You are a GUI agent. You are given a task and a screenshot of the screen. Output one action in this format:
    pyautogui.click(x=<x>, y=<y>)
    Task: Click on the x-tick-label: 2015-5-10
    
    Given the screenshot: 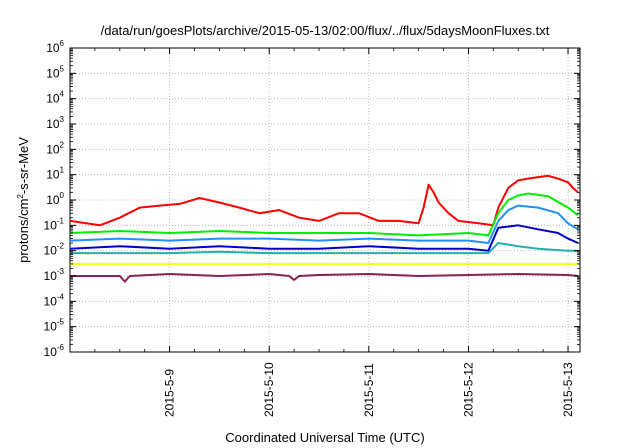 What is the action you would take?
    pyautogui.click(x=269, y=389)
    